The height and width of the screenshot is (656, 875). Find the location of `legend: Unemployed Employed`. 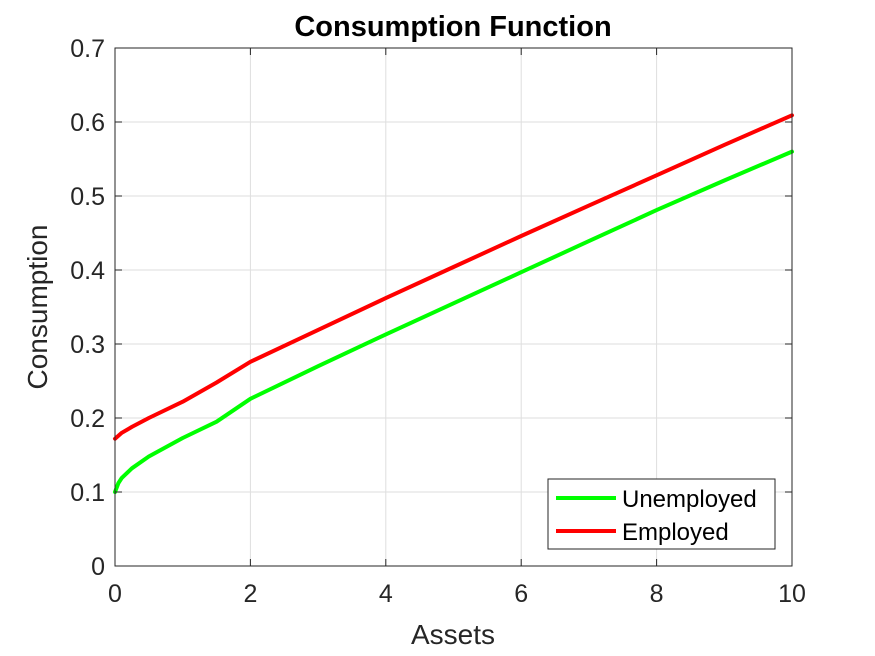

legend: Unemployed Employed is located at coordinates (661, 514).